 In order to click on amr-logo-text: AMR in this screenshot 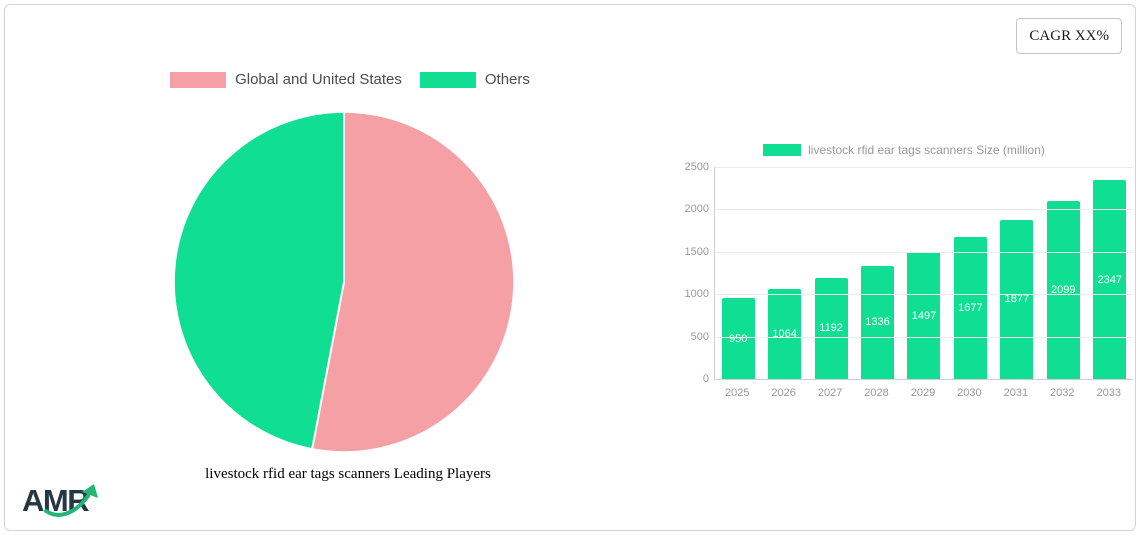, I will do `click(56, 500)`.